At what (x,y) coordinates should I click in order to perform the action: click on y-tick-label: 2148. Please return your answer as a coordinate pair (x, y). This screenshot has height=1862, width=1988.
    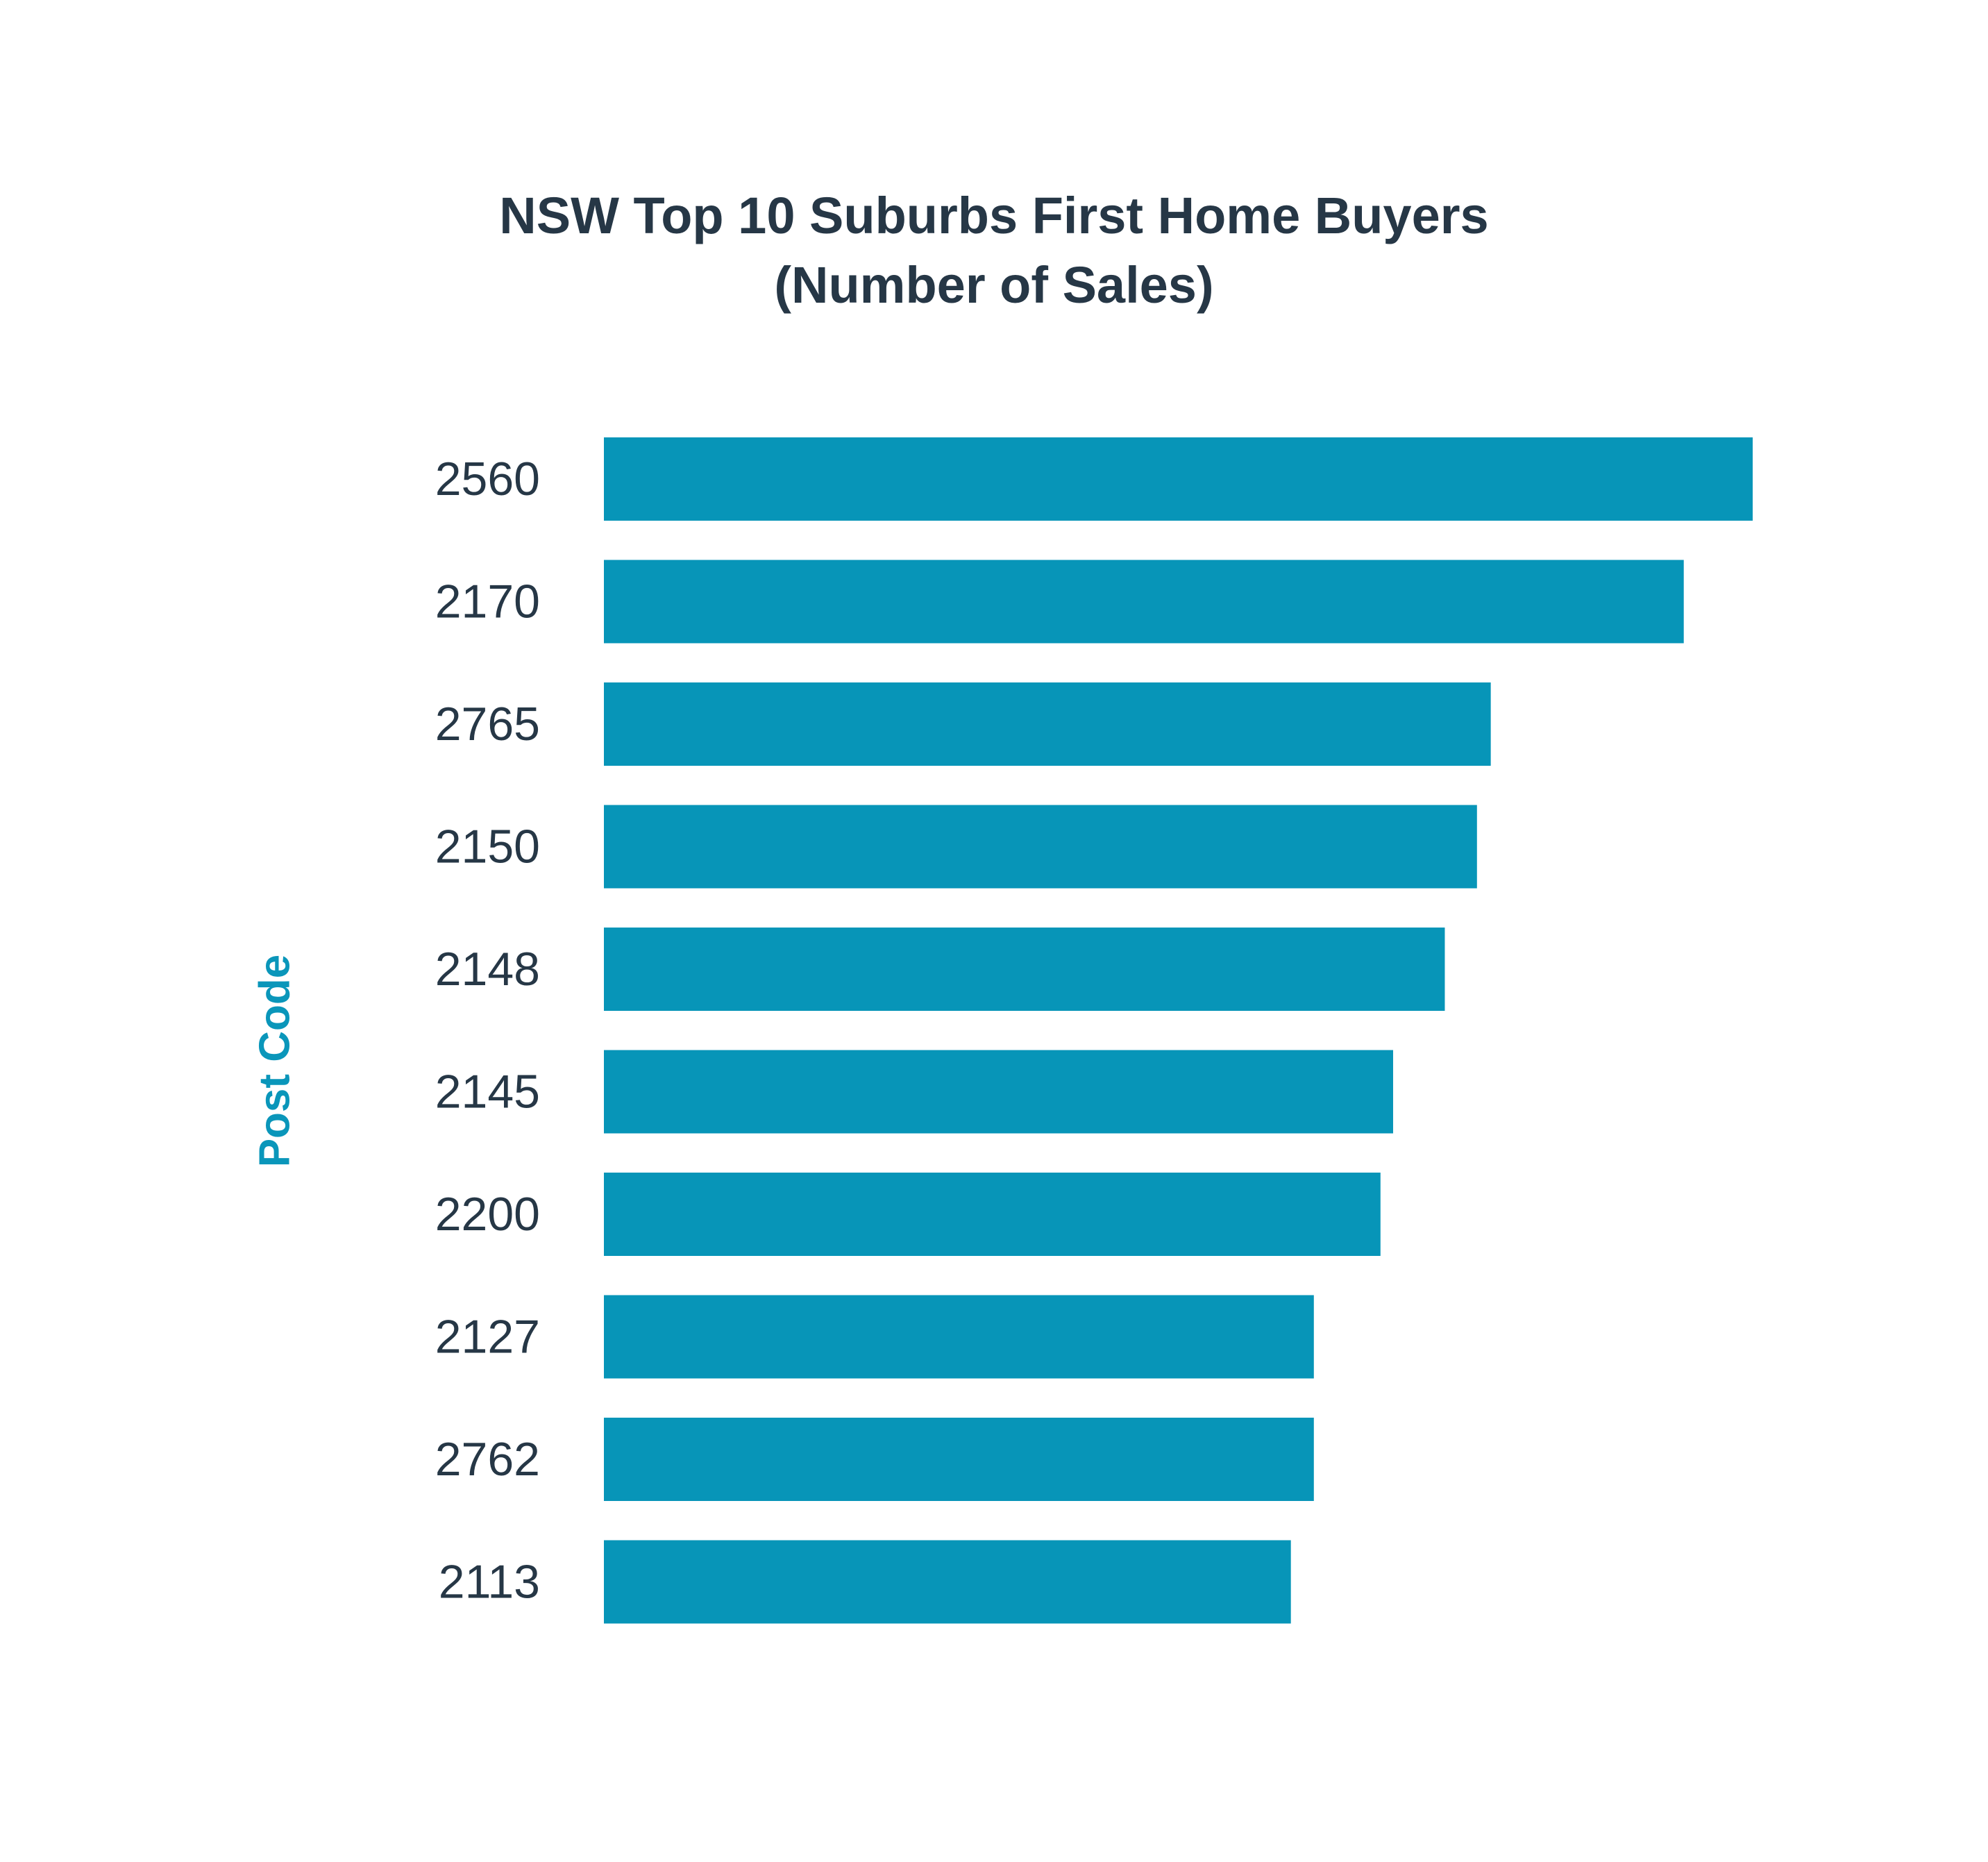
    Looking at the image, I should click on (487, 969).